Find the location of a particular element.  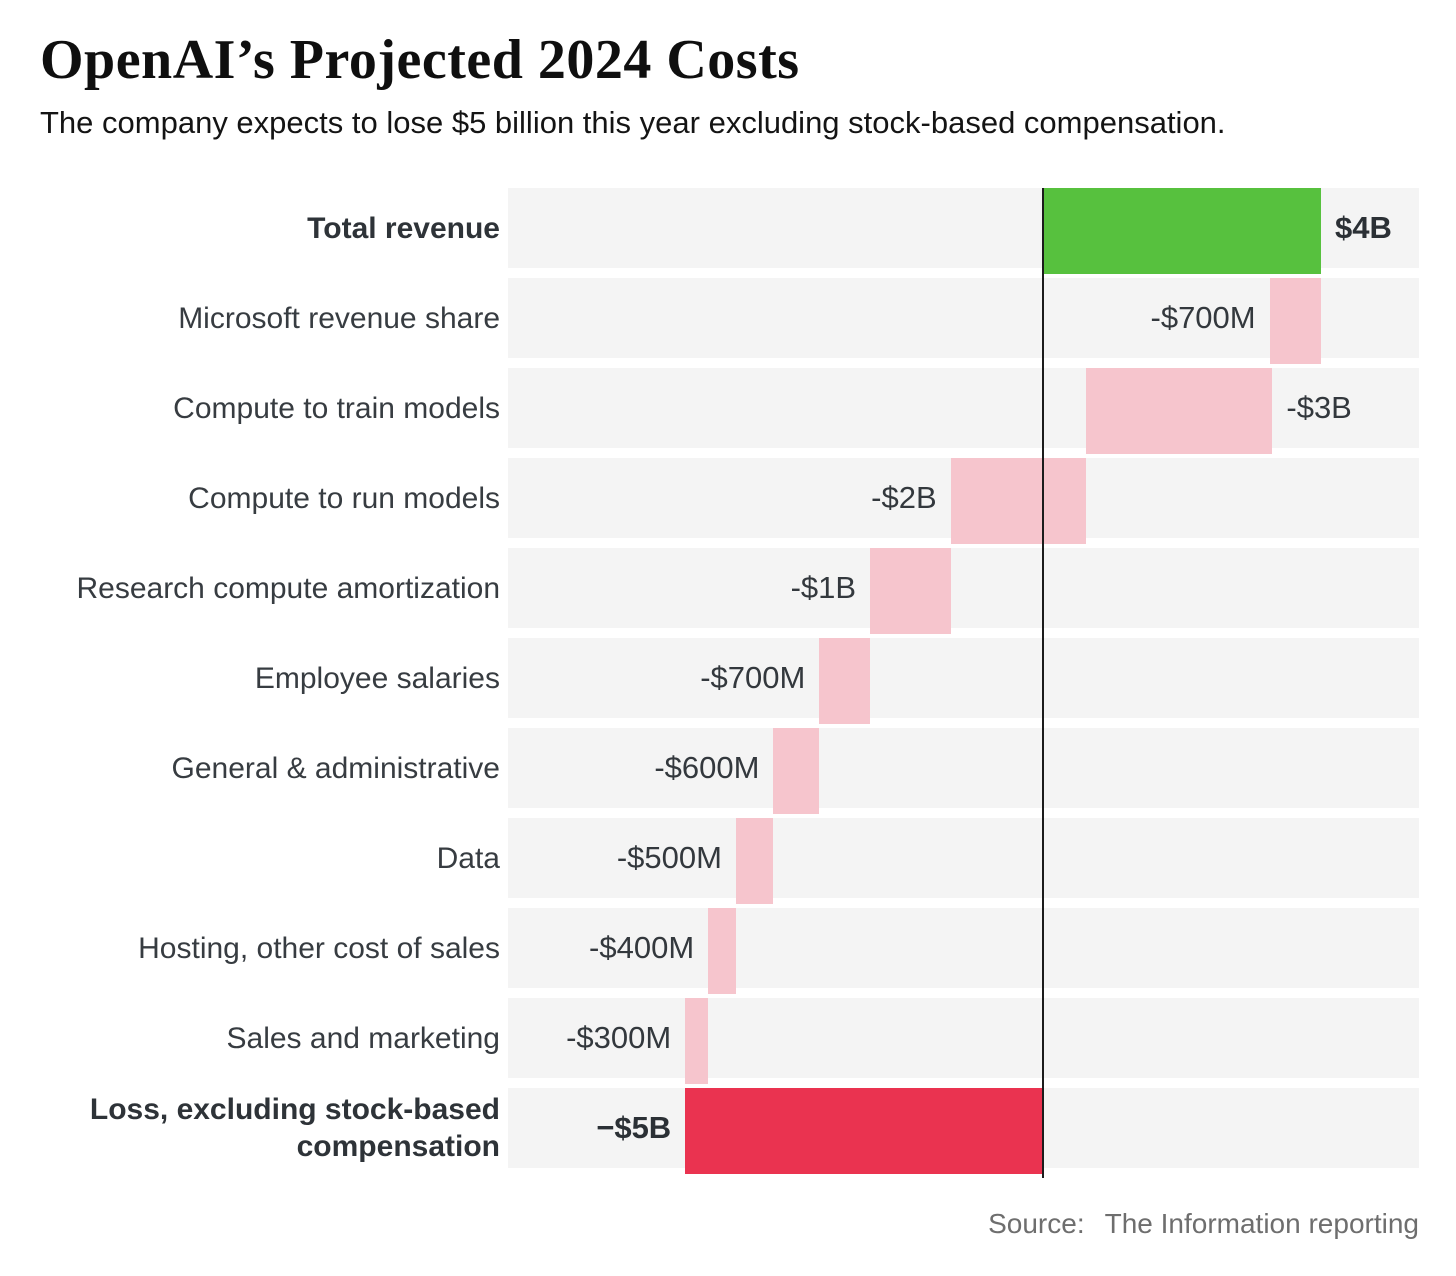

row-track: -$400M is located at coordinates (963, 953).